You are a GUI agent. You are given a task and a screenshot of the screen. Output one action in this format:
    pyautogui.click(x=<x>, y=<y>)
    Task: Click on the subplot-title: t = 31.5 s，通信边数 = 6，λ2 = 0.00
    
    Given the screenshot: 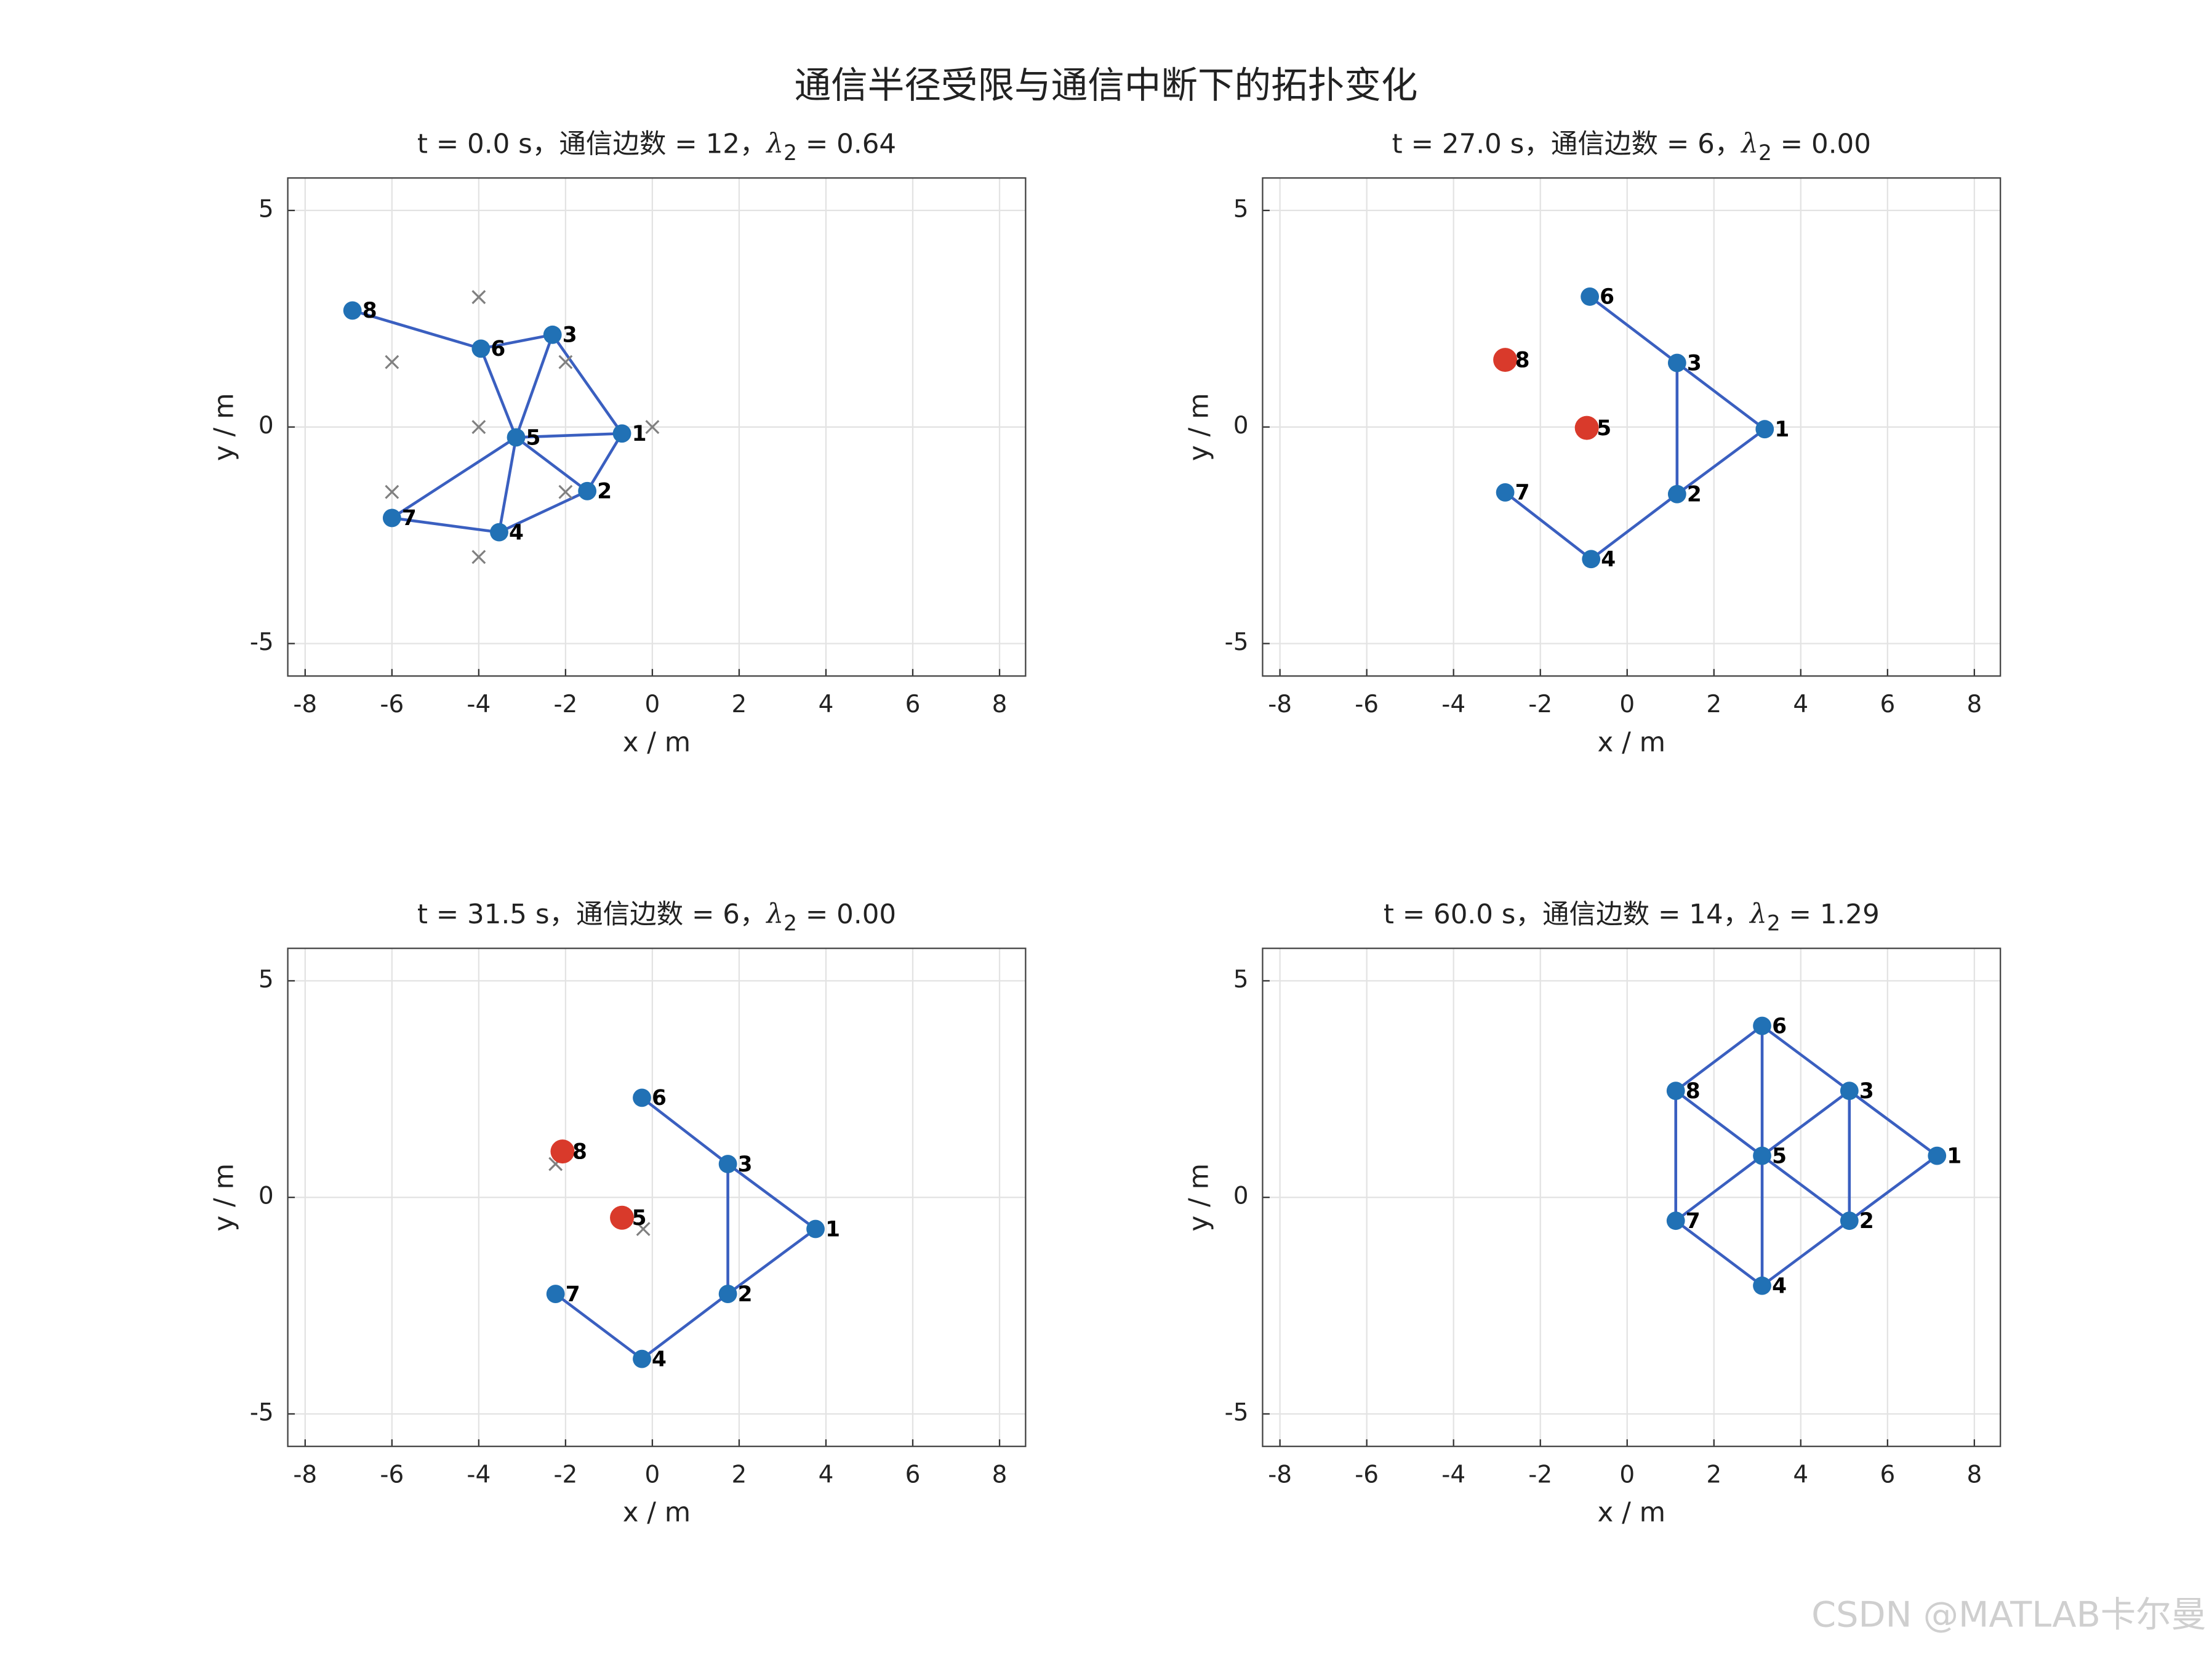 What is the action you would take?
    pyautogui.click(x=656, y=917)
    